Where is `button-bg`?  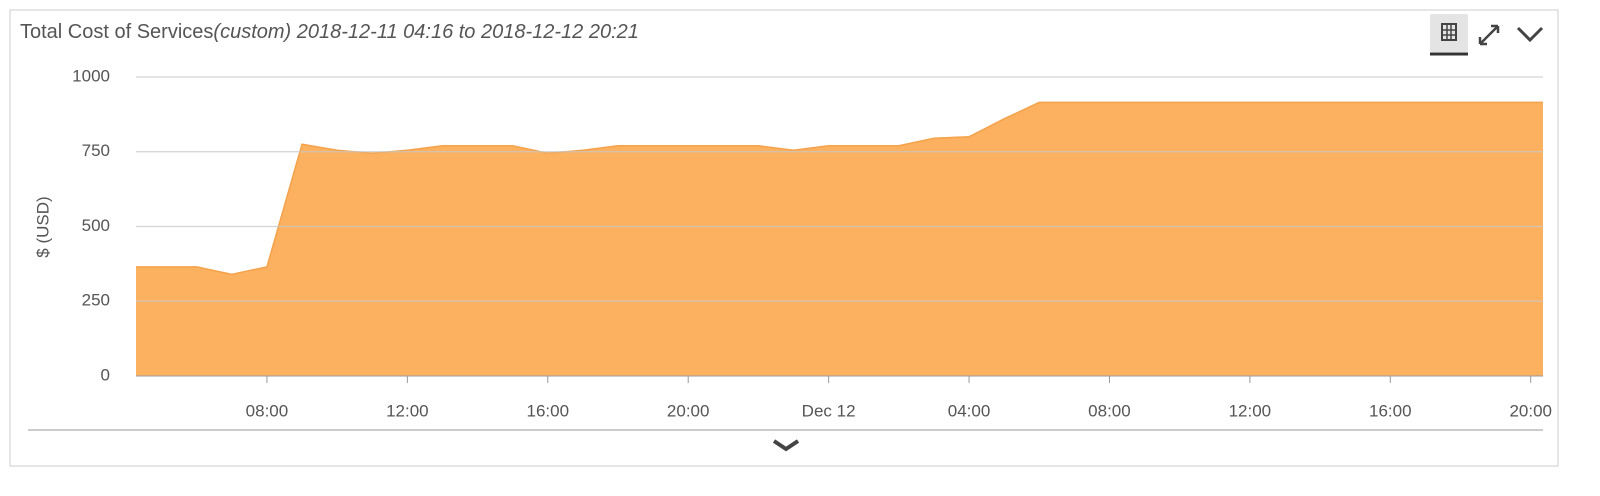 button-bg is located at coordinates (1449, 33).